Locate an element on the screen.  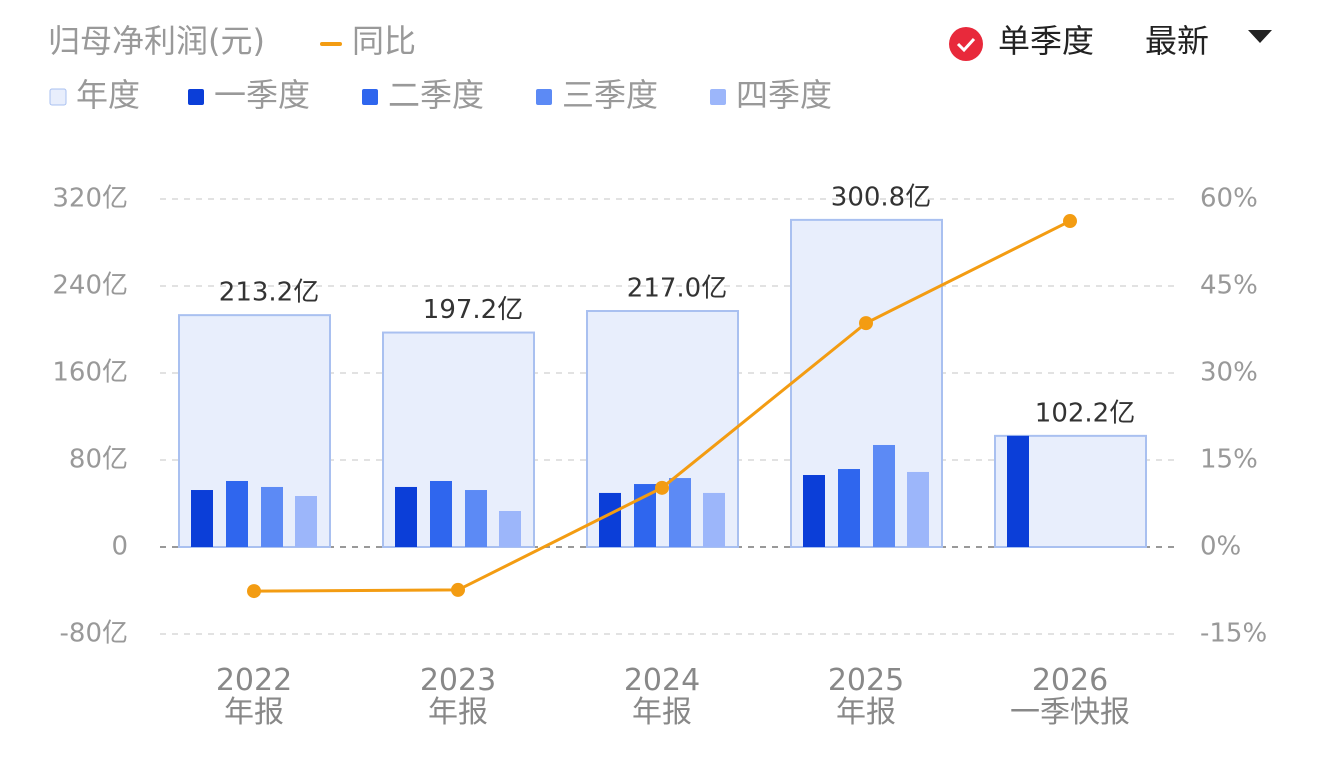
y2-tick-label: 15% is located at coordinates (1229, 460).